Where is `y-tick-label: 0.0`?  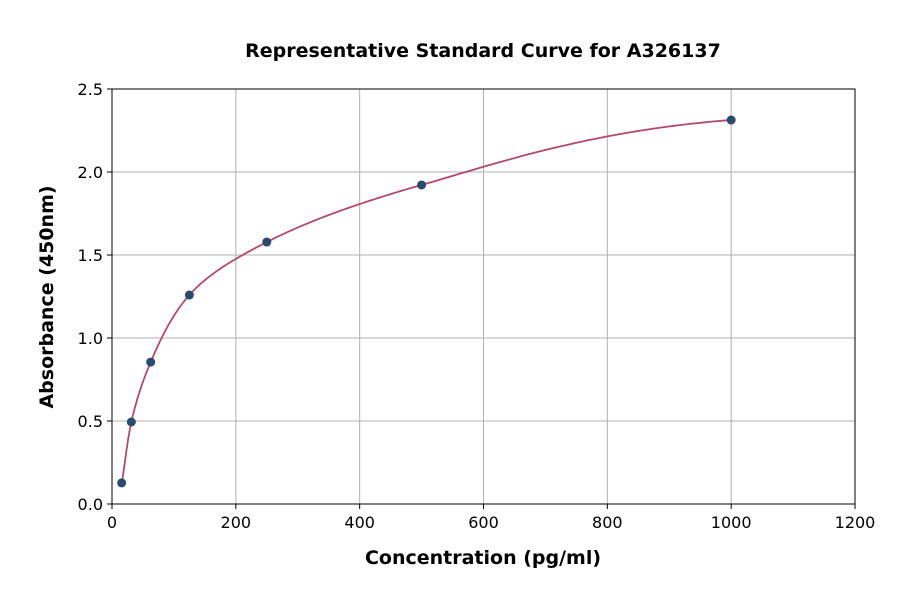
y-tick-label: 0.0 is located at coordinates (90, 504).